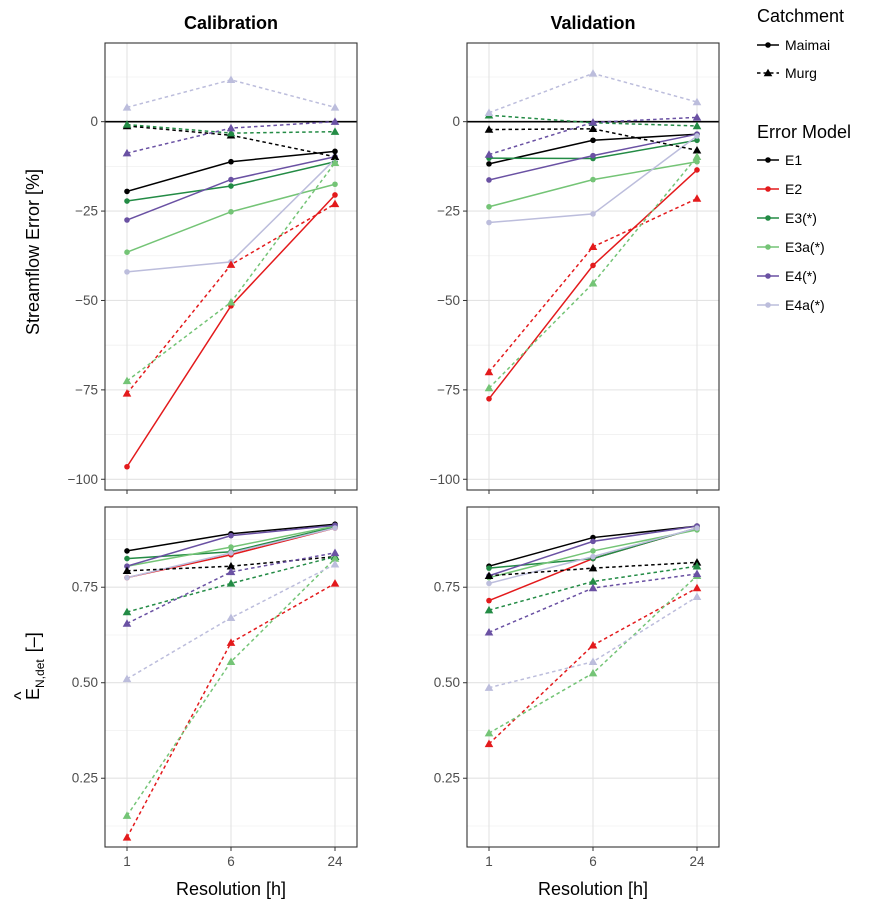 The height and width of the screenshot is (905, 879). What do you see at coordinates (445, 479) in the screenshot?
I see `y-tick-label: −100` at bounding box center [445, 479].